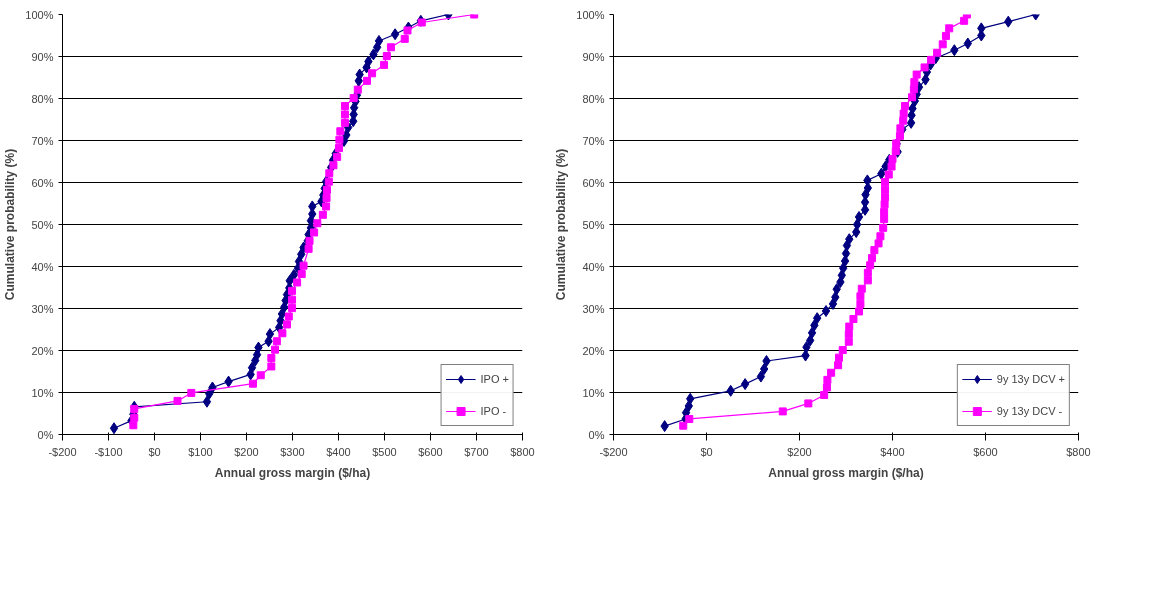 The width and height of the screenshot is (1160, 599). What do you see at coordinates (200, 451) in the screenshot?
I see `x-tick-label: $100` at bounding box center [200, 451].